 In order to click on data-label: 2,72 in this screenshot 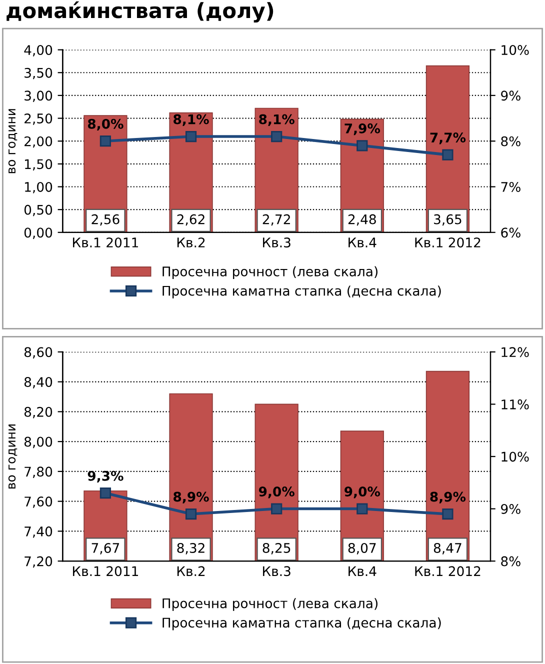, I will do `click(276, 220)`.